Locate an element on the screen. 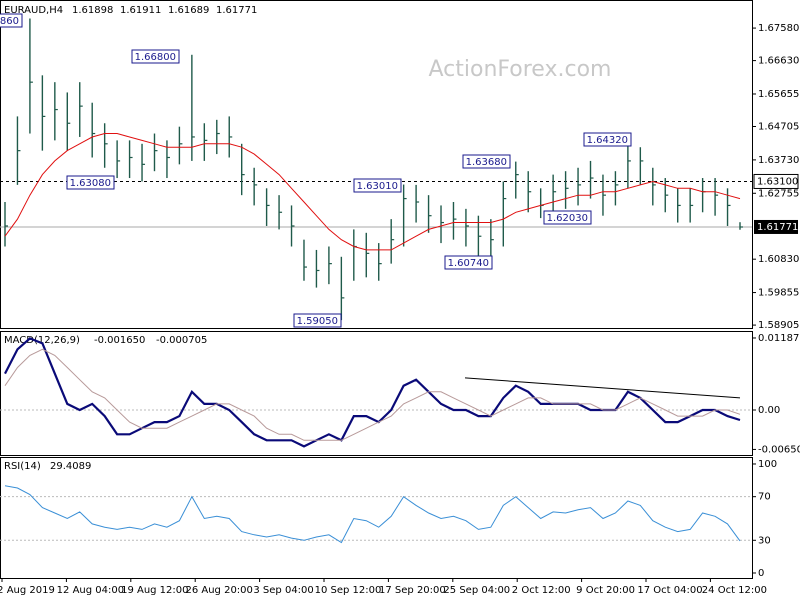 Image resolution: width=800 pixels, height=600 pixels. y-tick-label: -0.006502 is located at coordinates (779, 449).